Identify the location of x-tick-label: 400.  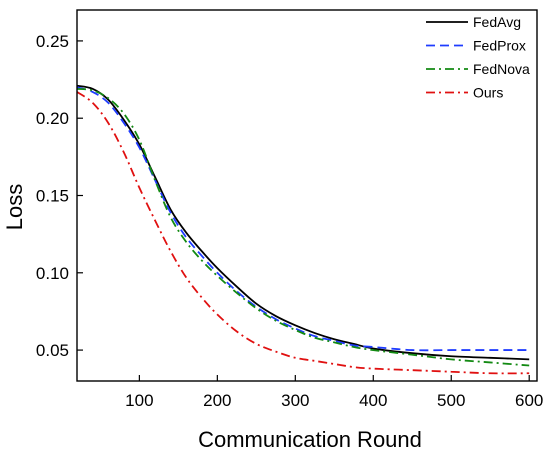
(373, 400).